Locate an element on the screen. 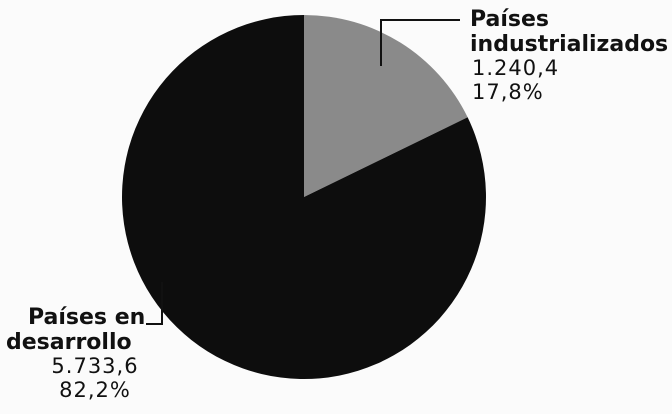 This screenshot has width=672, height=414. slice-name-line-2: desarrollo is located at coordinates (69, 342).